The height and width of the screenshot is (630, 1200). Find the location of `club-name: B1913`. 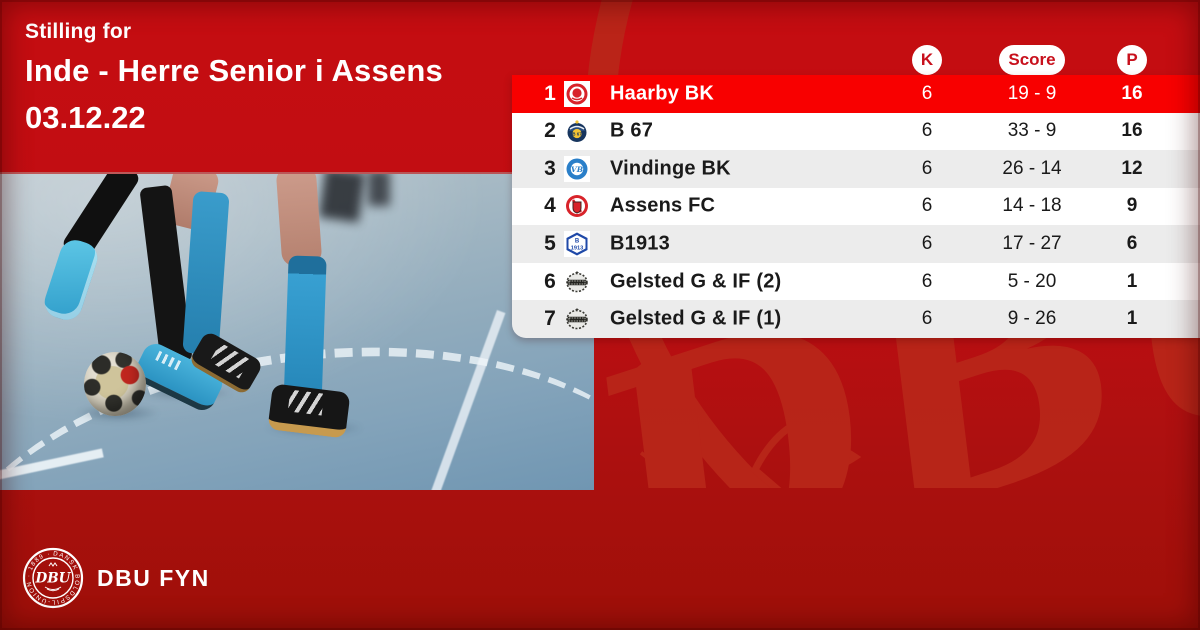

club-name: B1913 is located at coordinates (640, 243).